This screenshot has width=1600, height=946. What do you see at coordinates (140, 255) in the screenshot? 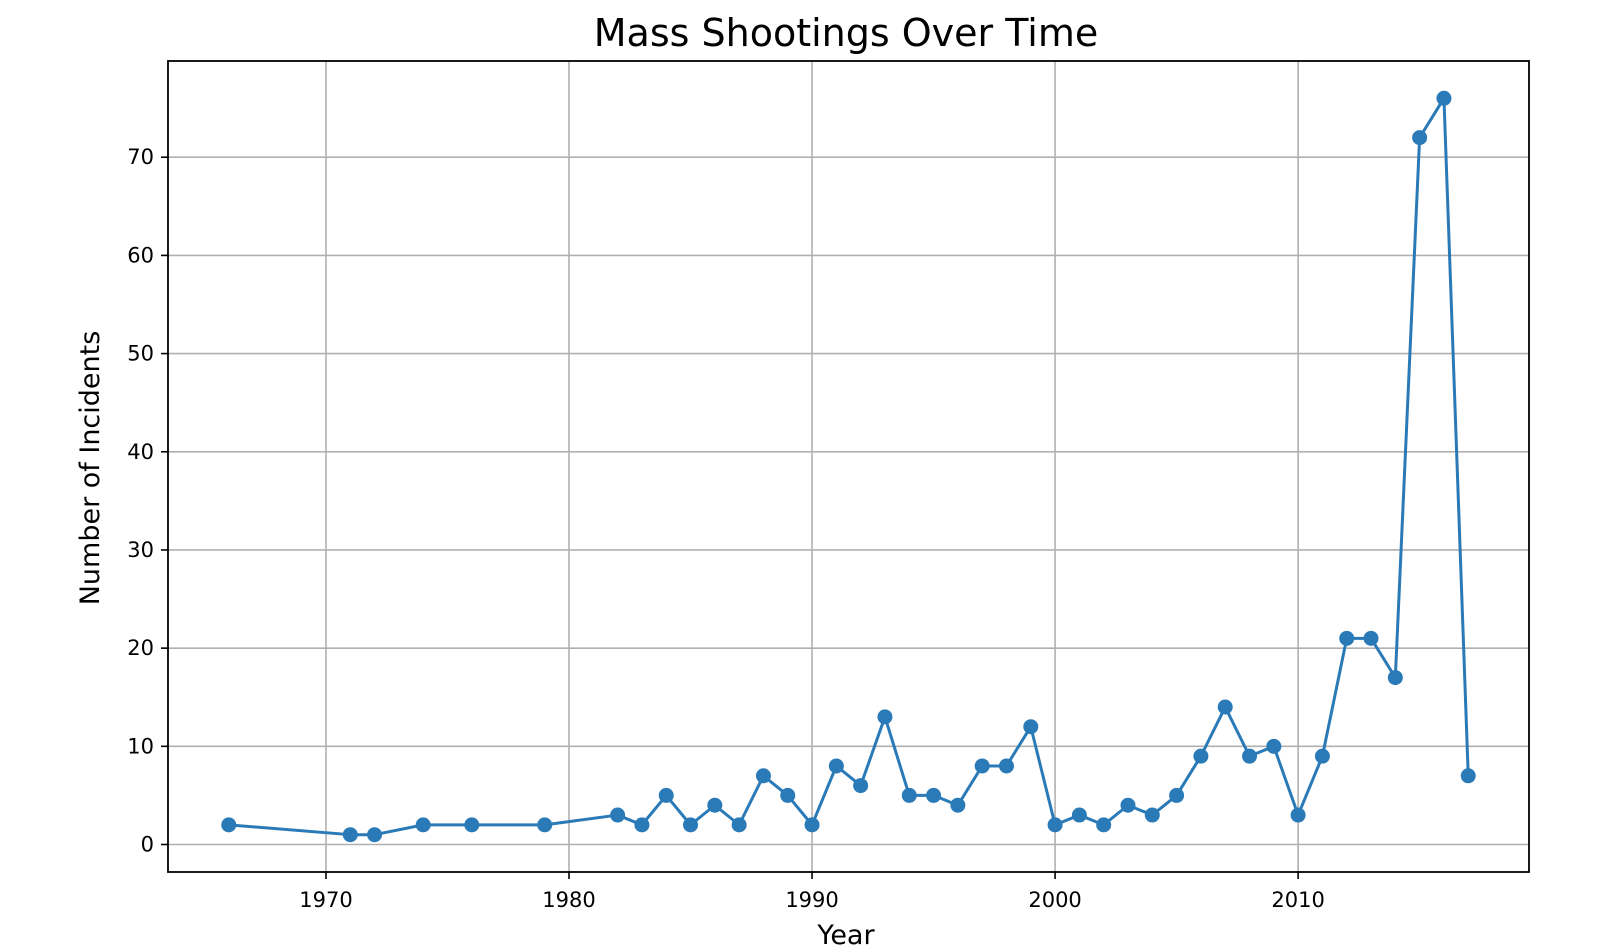
I see `y-tick-label: 60` at bounding box center [140, 255].